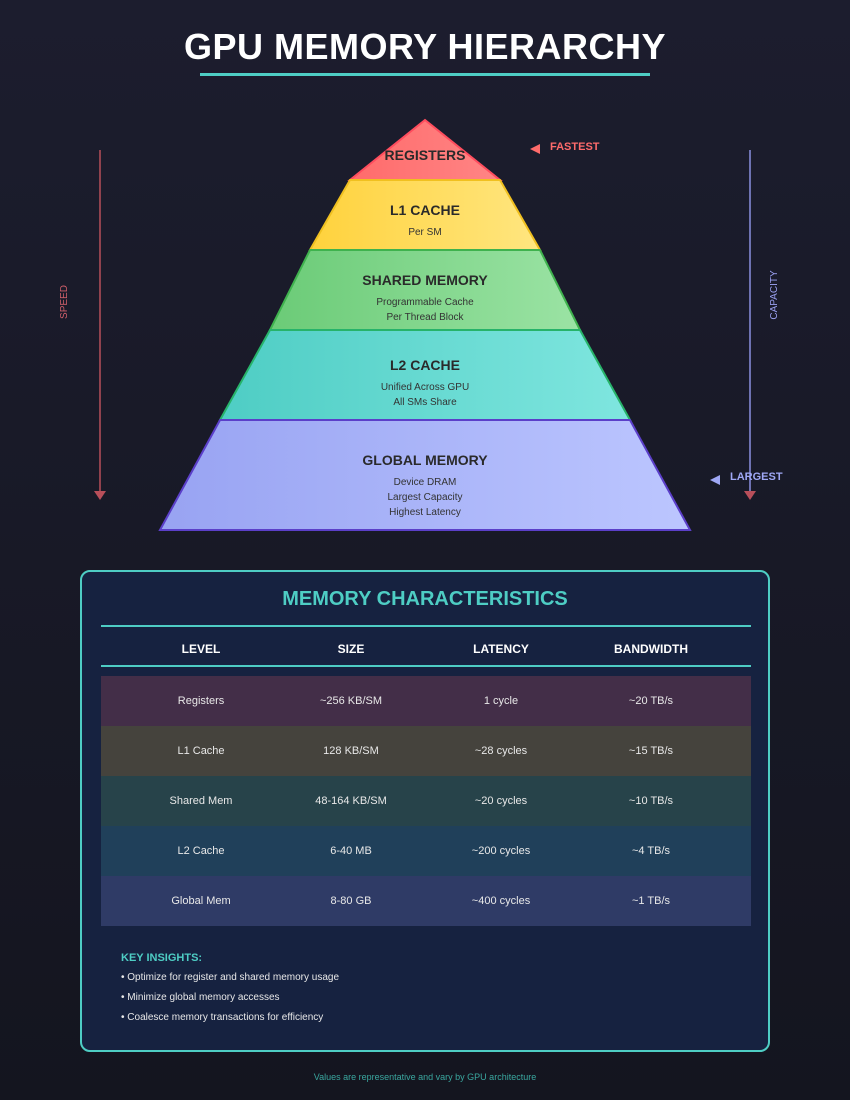  Describe the element at coordinates (426, 901) in the screenshot. I see `table-row: Global Mem 8-80 GB ~400 cycles ~1 TB/s` at that location.